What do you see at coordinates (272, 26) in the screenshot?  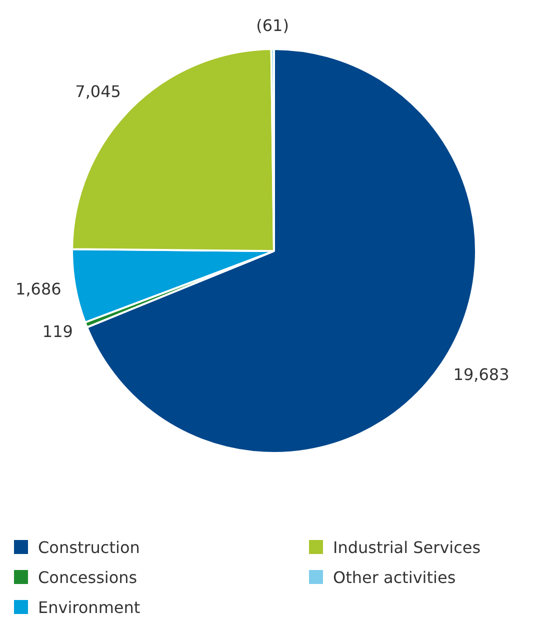 I see `data-label: (61)` at bounding box center [272, 26].